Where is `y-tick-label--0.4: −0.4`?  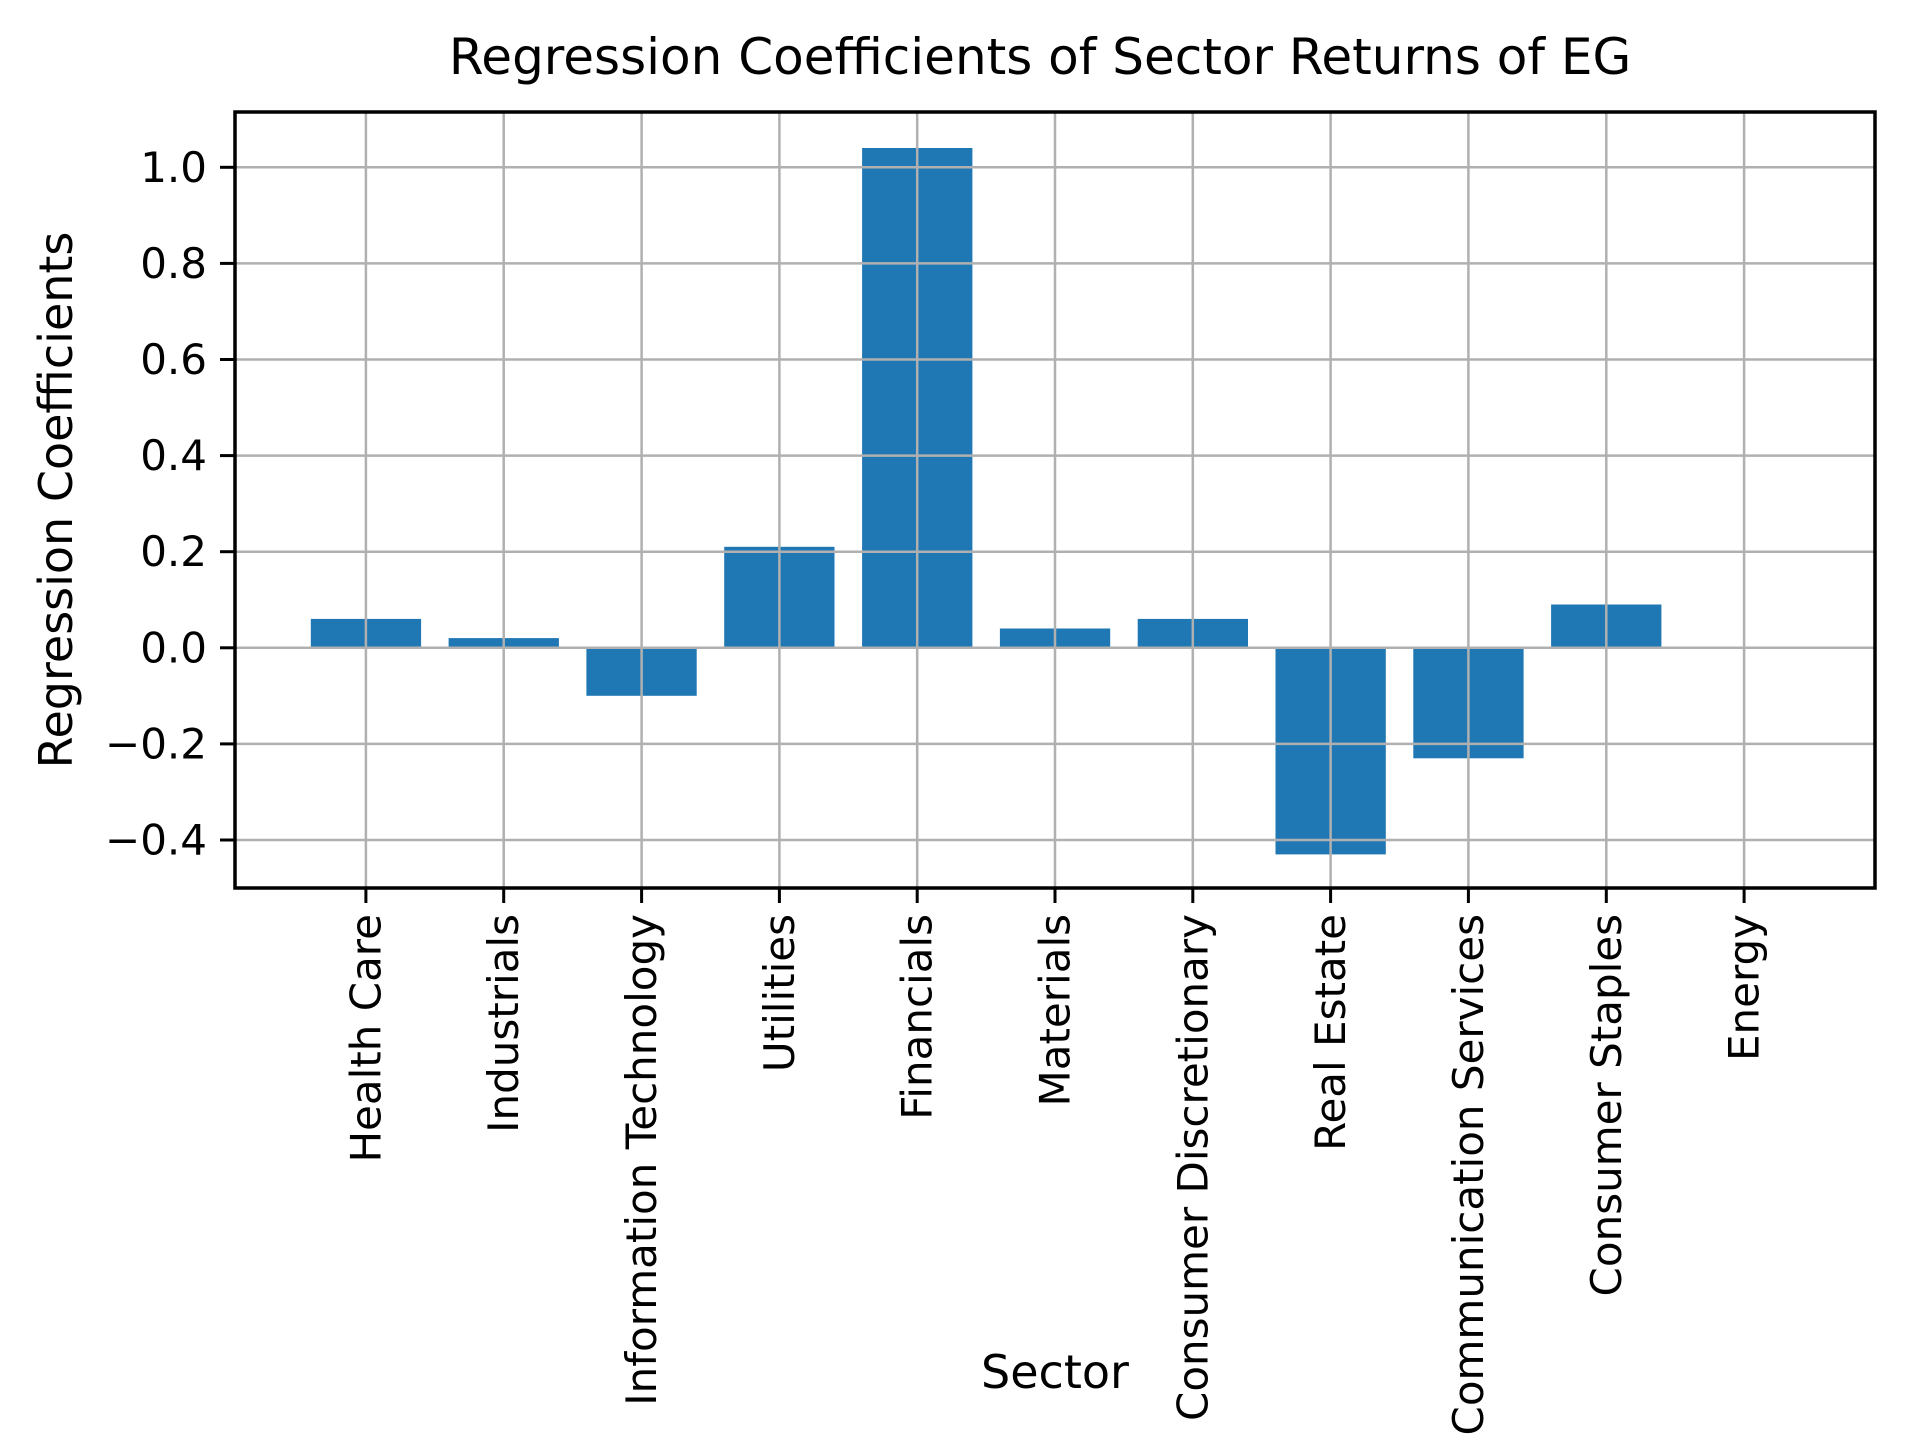
y-tick-label--0.4: −0.4 is located at coordinates (156, 840).